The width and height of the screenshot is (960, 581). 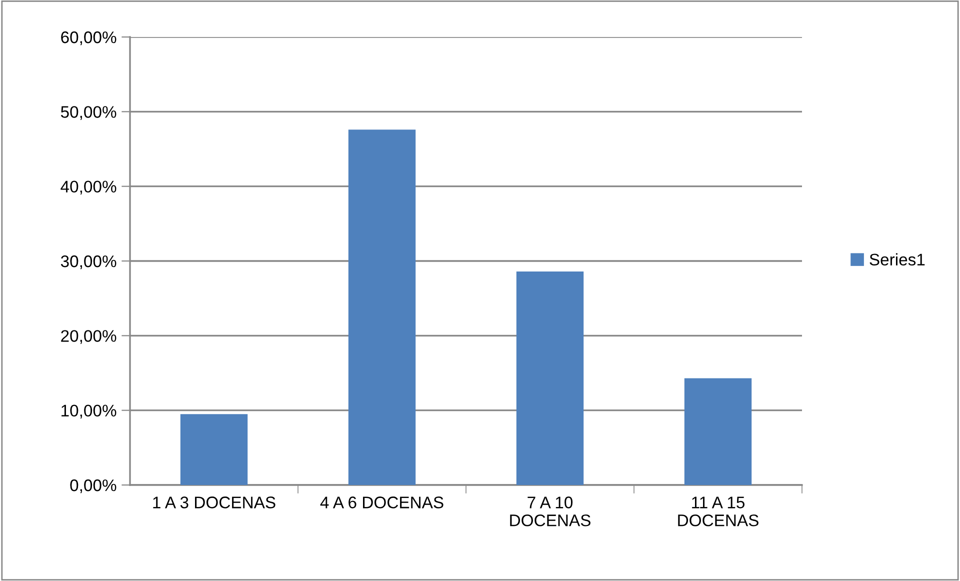 What do you see at coordinates (382, 502) in the screenshot?
I see `x-tick-label: 4 A 6 DOCENAS` at bounding box center [382, 502].